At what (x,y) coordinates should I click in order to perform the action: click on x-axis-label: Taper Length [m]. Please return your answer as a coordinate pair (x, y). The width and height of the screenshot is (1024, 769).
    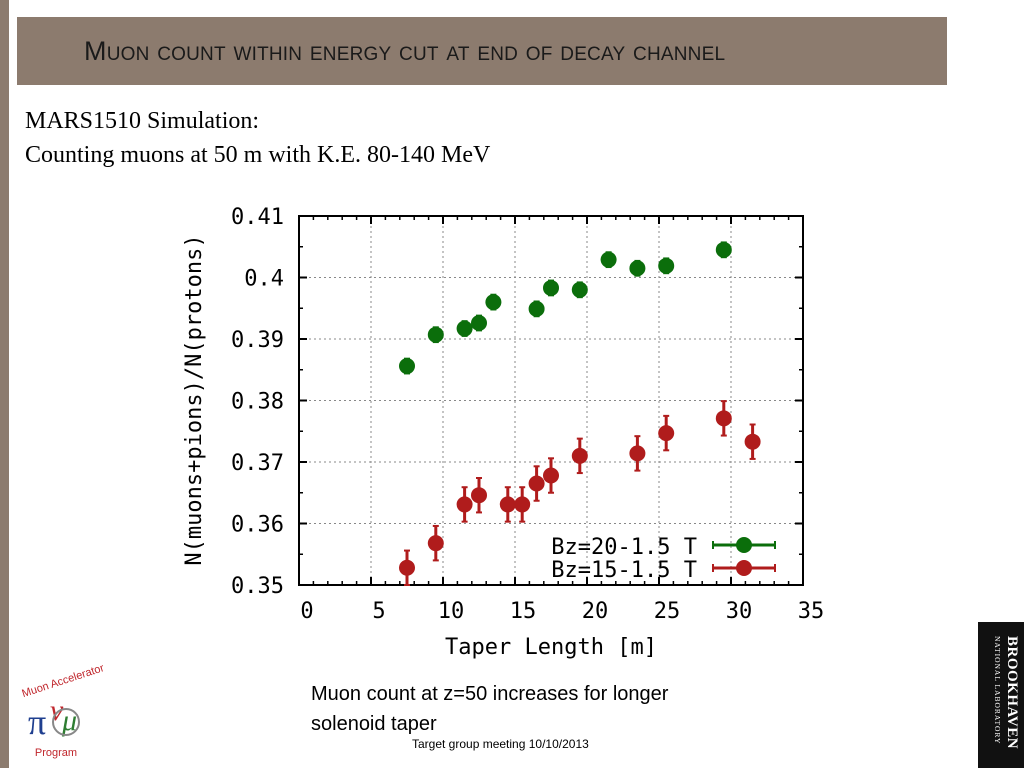
    Looking at the image, I should click on (551, 647).